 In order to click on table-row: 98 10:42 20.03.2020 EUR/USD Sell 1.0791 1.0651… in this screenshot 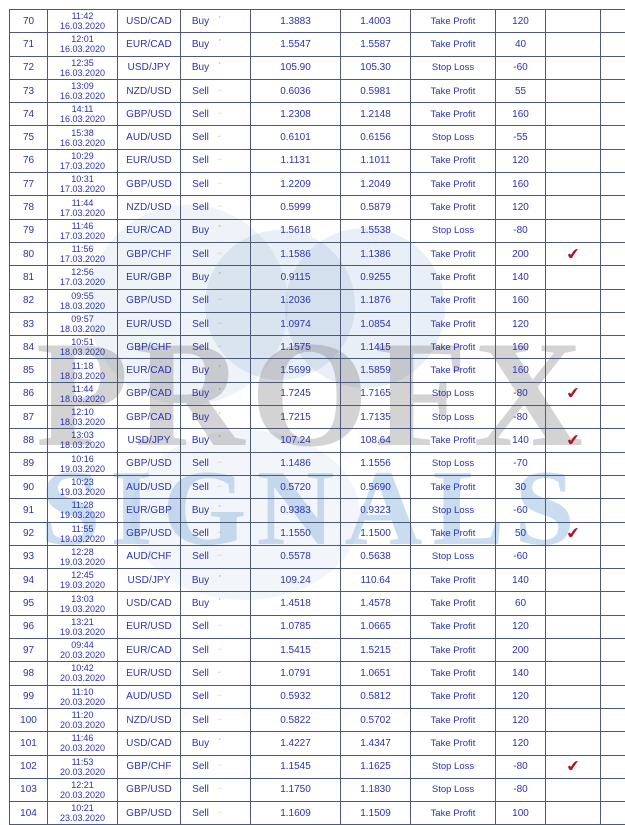, I will do `click(317, 673)`.